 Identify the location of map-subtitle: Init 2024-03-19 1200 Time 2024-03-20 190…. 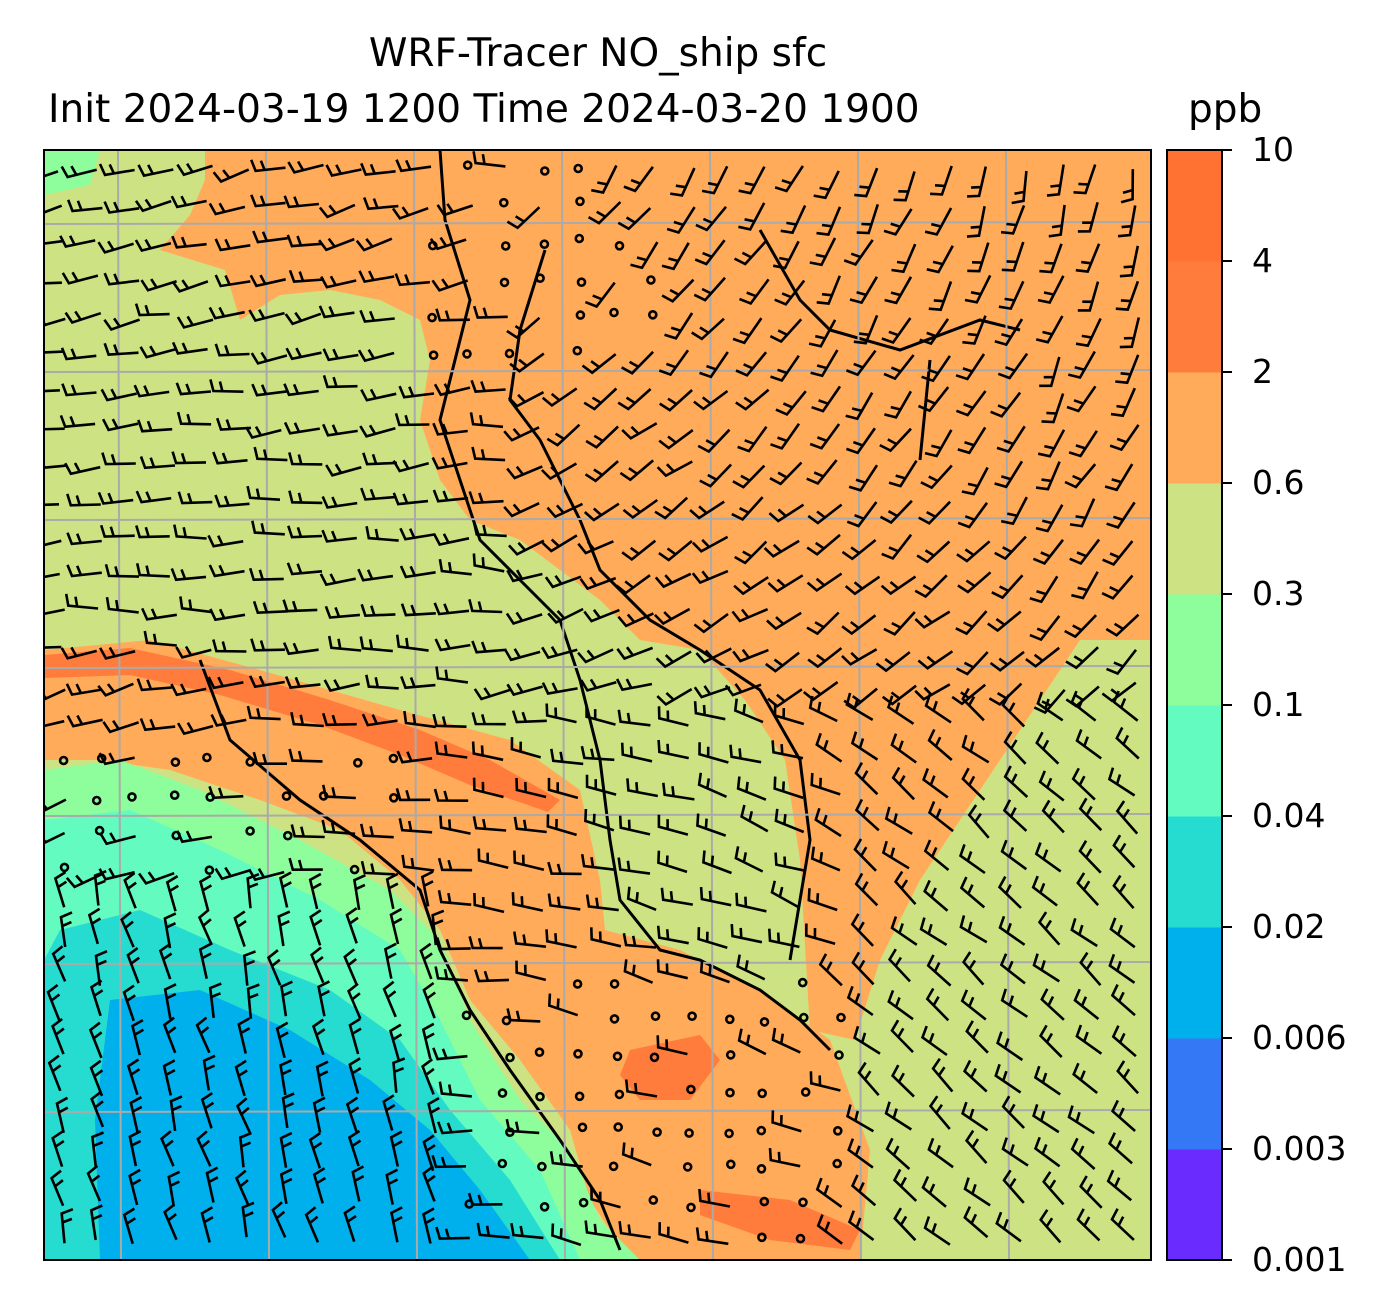
(484, 109).